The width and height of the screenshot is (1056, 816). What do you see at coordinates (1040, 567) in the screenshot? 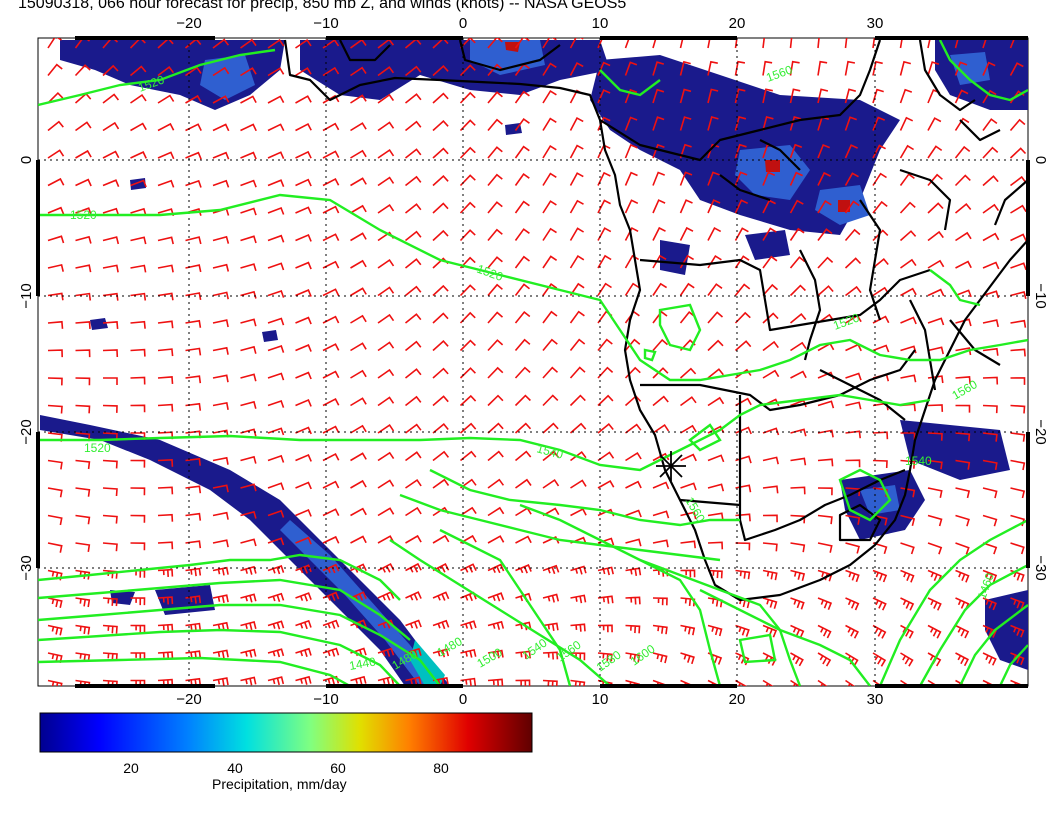
I see `lat-tick-label: −30` at bounding box center [1040, 567].